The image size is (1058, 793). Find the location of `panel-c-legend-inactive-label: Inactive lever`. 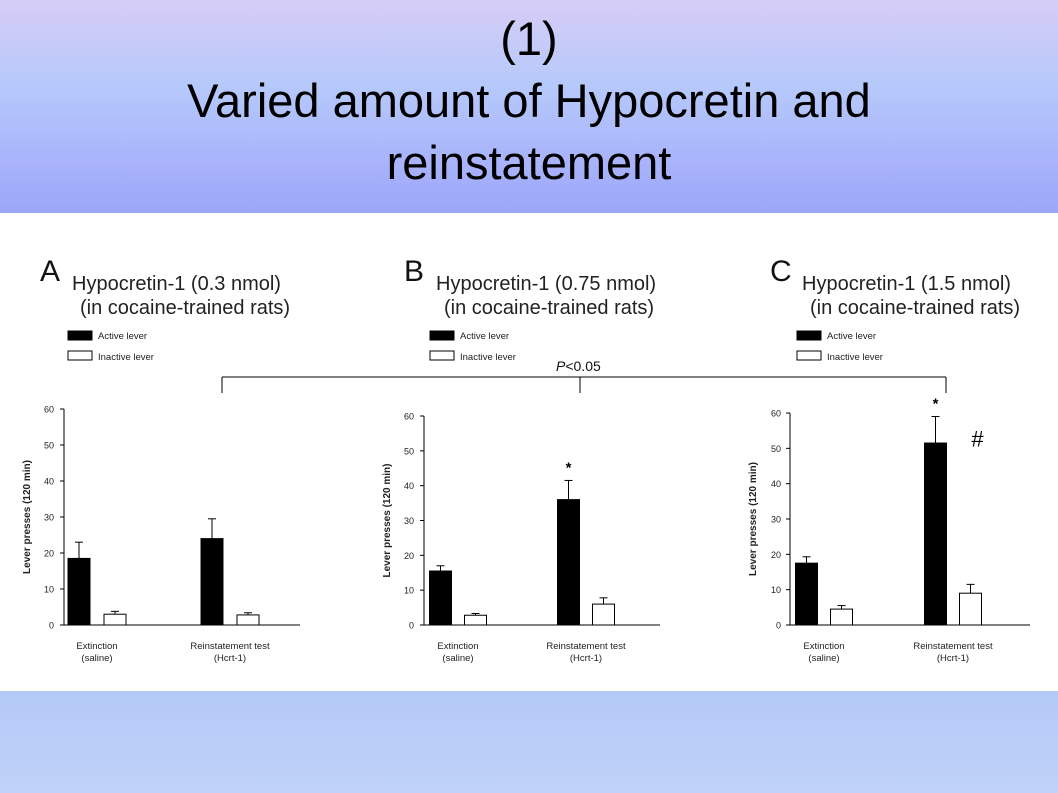

panel-c-legend-inactive-label: Inactive lever is located at coordinates (855, 357).